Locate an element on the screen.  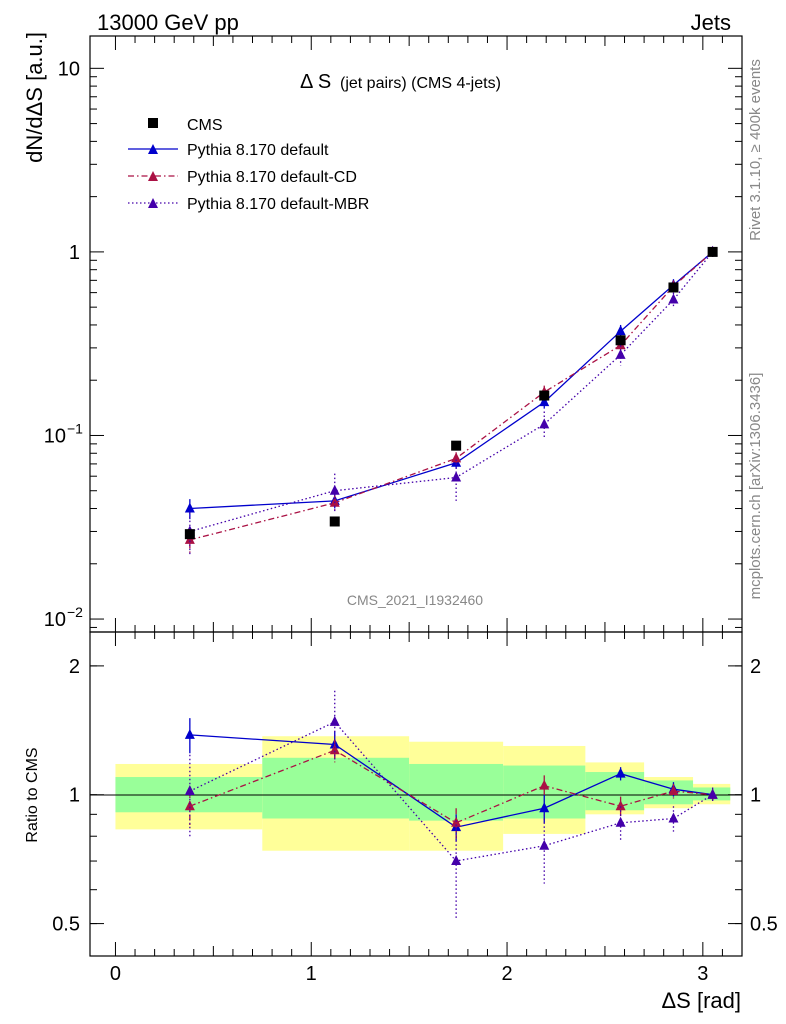
main-y-tick-label-1: 1 is located at coordinates (74, 253).